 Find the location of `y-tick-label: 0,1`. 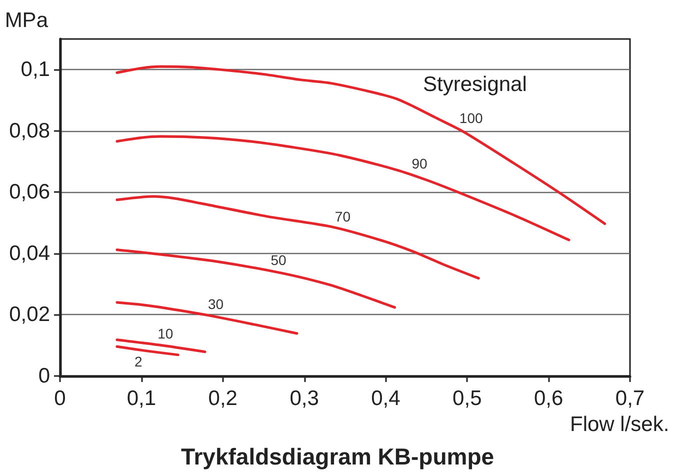

y-tick-label: 0,1 is located at coordinates (35, 70).